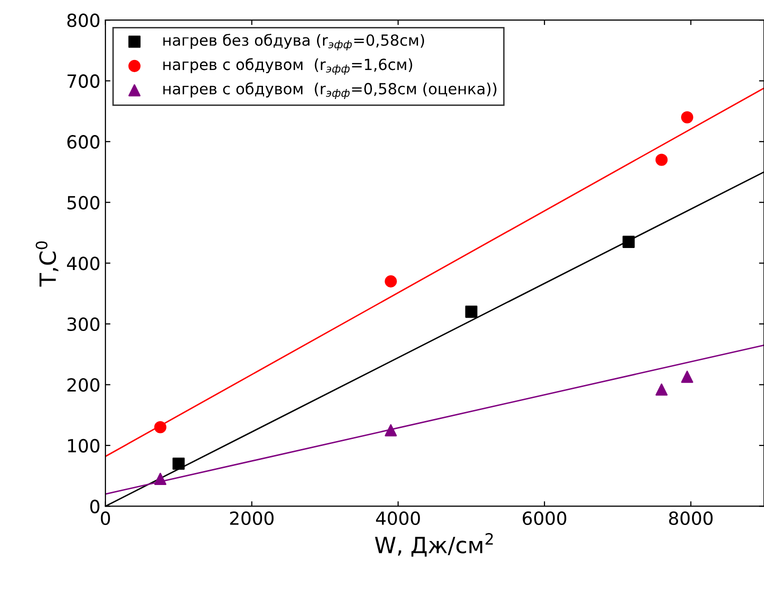  I want to click on x-tick-label: 6000, so click(544, 518).